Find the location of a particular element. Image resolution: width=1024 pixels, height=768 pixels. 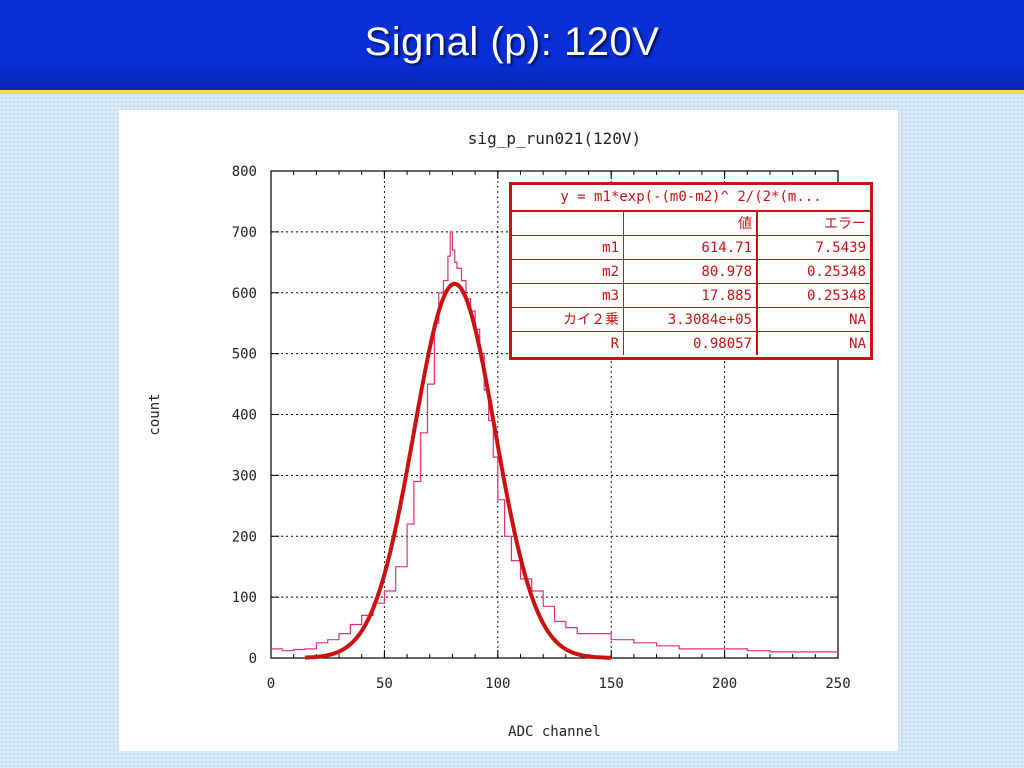

table-row: R 0.98057 NA is located at coordinates (691, 343).